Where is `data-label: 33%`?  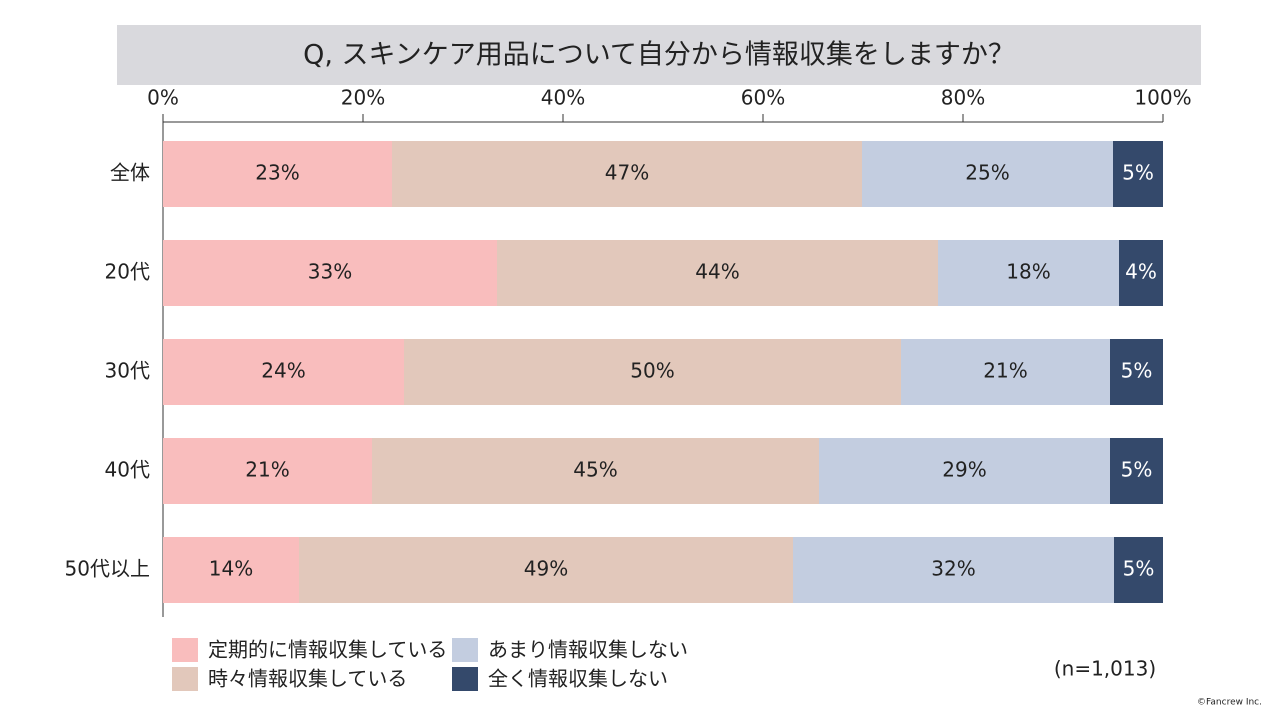
data-label: 33% is located at coordinates (330, 272).